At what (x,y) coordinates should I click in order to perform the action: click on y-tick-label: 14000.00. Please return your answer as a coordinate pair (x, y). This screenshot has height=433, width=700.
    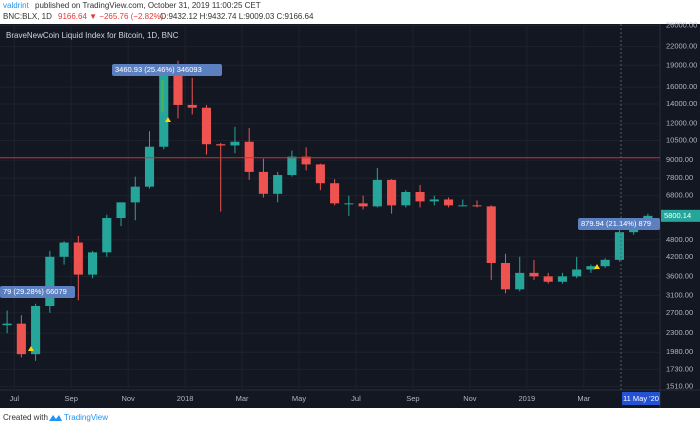
    Looking at the image, I should click on (681, 103).